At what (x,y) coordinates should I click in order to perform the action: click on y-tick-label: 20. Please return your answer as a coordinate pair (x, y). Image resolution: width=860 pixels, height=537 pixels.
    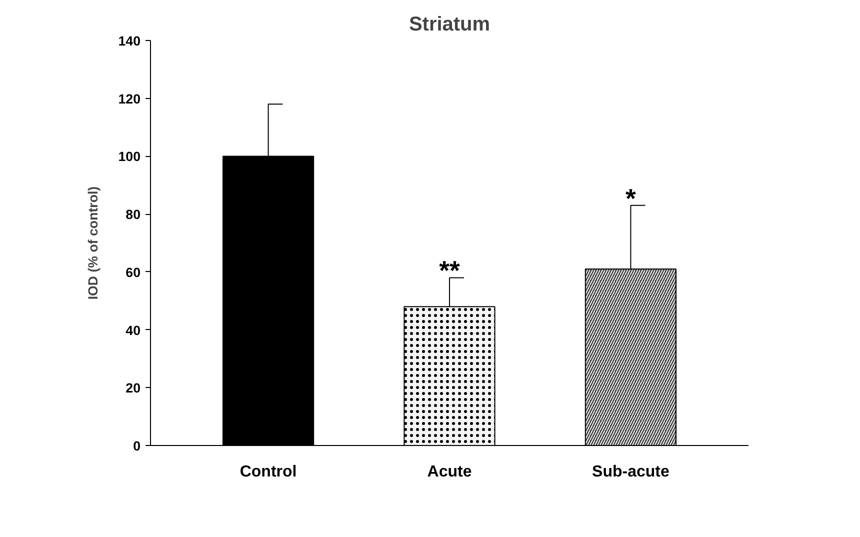
    Looking at the image, I should click on (133, 388).